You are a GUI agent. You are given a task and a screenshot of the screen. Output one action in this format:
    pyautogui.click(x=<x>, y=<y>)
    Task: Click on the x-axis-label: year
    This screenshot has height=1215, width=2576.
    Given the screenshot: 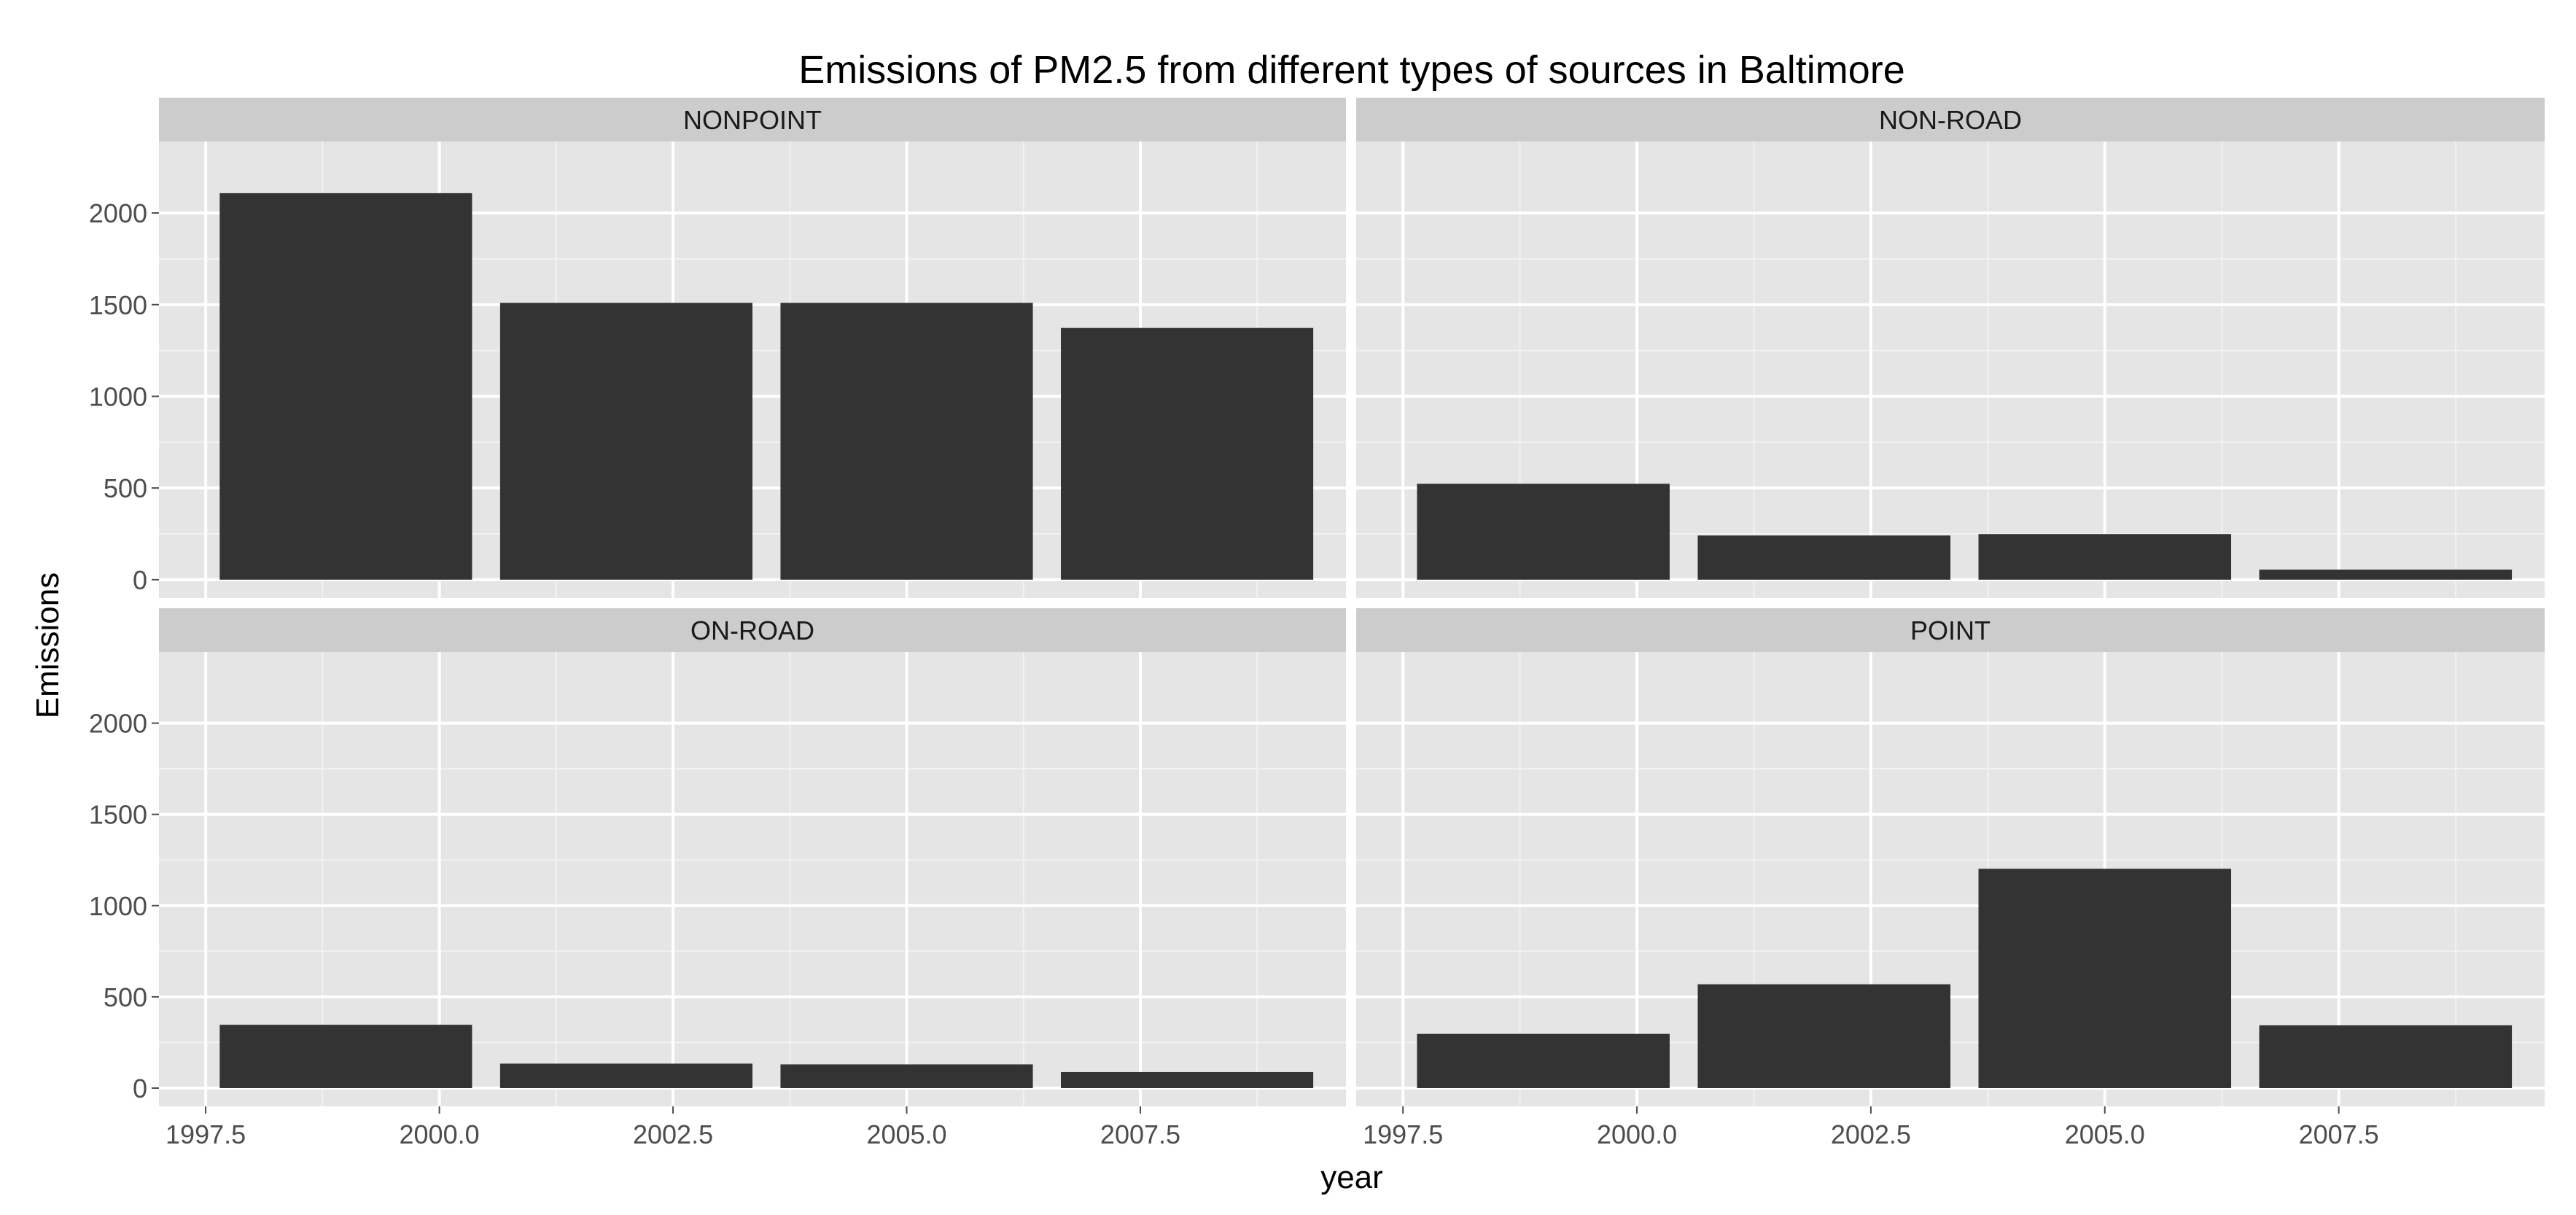 What is the action you would take?
    pyautogui.click(x=1351, y=1177)
    